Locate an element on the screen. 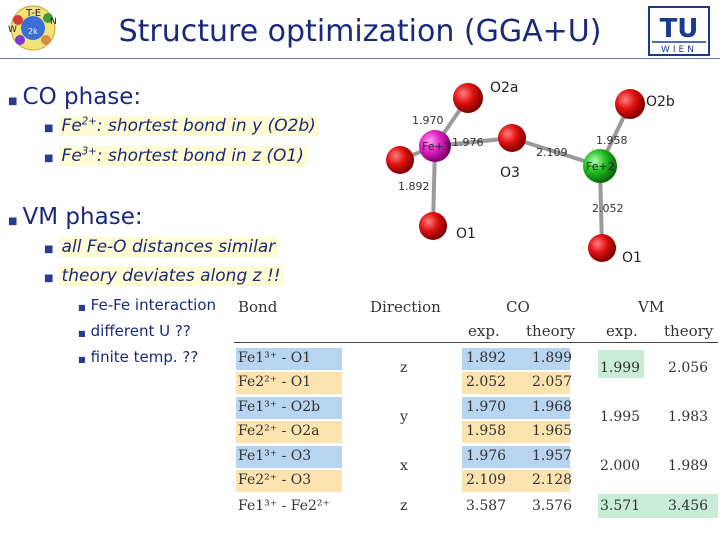 This screenshot has height=540, width=720. vm-phase-label: VM phase: is located at coordinates (82, 217).